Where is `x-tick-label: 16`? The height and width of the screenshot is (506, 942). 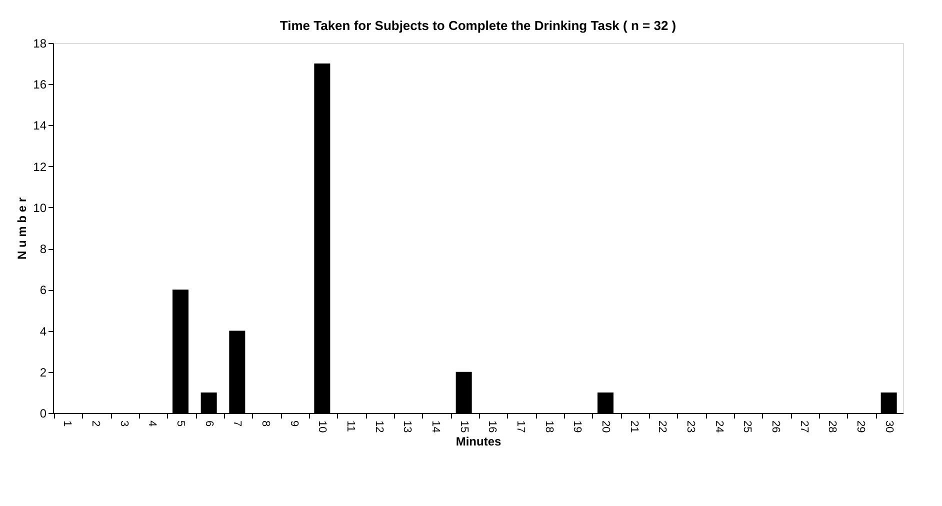
x-tick-label: 16 is located at coordinates (492, 426).